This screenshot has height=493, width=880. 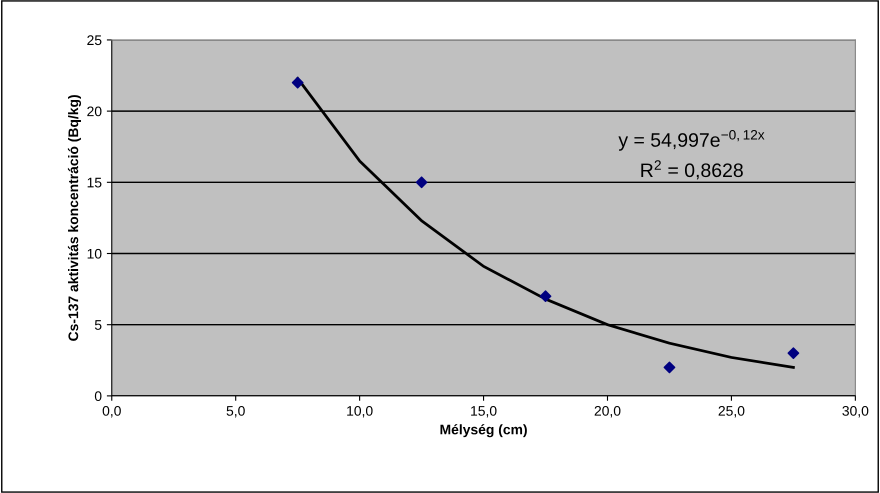 What do you see at coordinates (360, 412) in the screenshot?
I see `x-tick-label: 10,0` at bounding box center [360, 412].